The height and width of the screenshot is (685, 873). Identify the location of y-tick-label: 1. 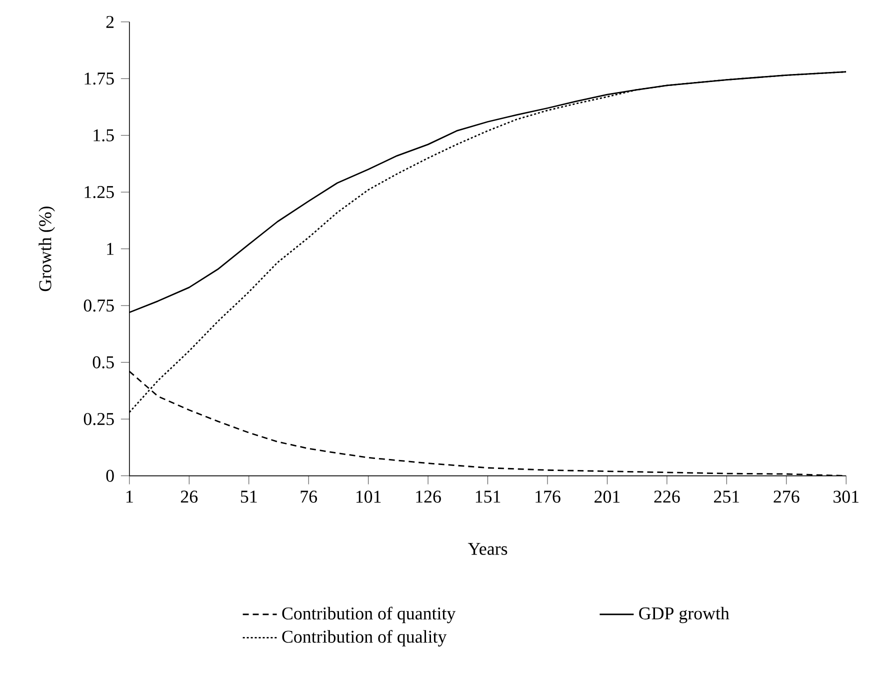
(110, 249).